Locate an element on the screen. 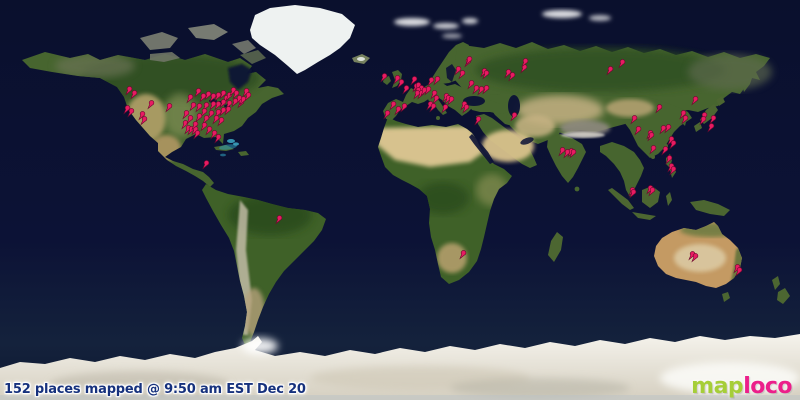  status-bar: 152 places mapped @ 9:50 am EST Dec 20 is located at coordinates (155, 389).